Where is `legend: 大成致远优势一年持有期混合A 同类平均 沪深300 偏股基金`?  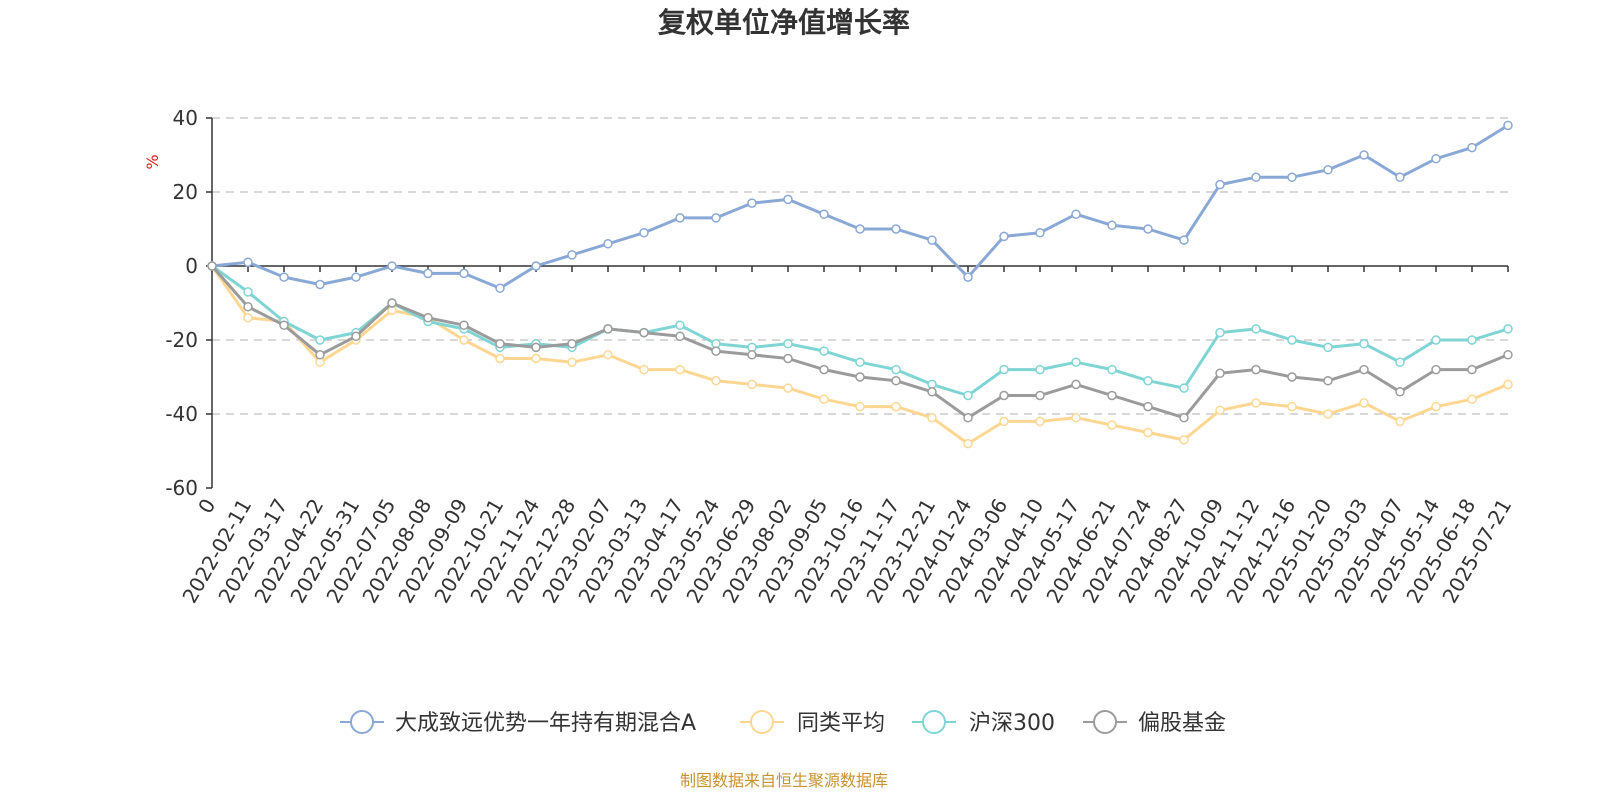
legend: 大成致远优势一年持有期混合A 同类平均 沪深300 偏股基金 is located at coordinates (783, 723).